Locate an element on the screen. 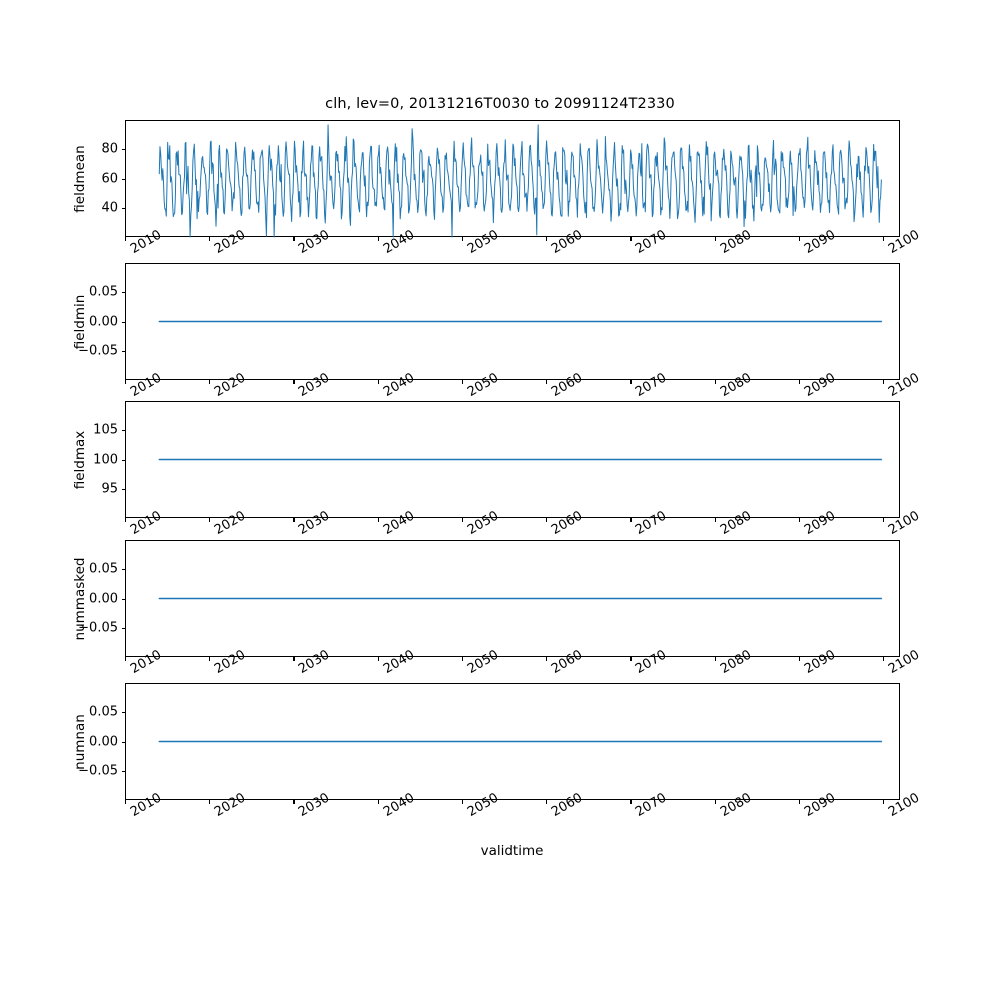 Image resolution: width=1000 pixels, height=1000 pixels. y-axis-label-numnan: numnan is located at coordinates (80, 741).